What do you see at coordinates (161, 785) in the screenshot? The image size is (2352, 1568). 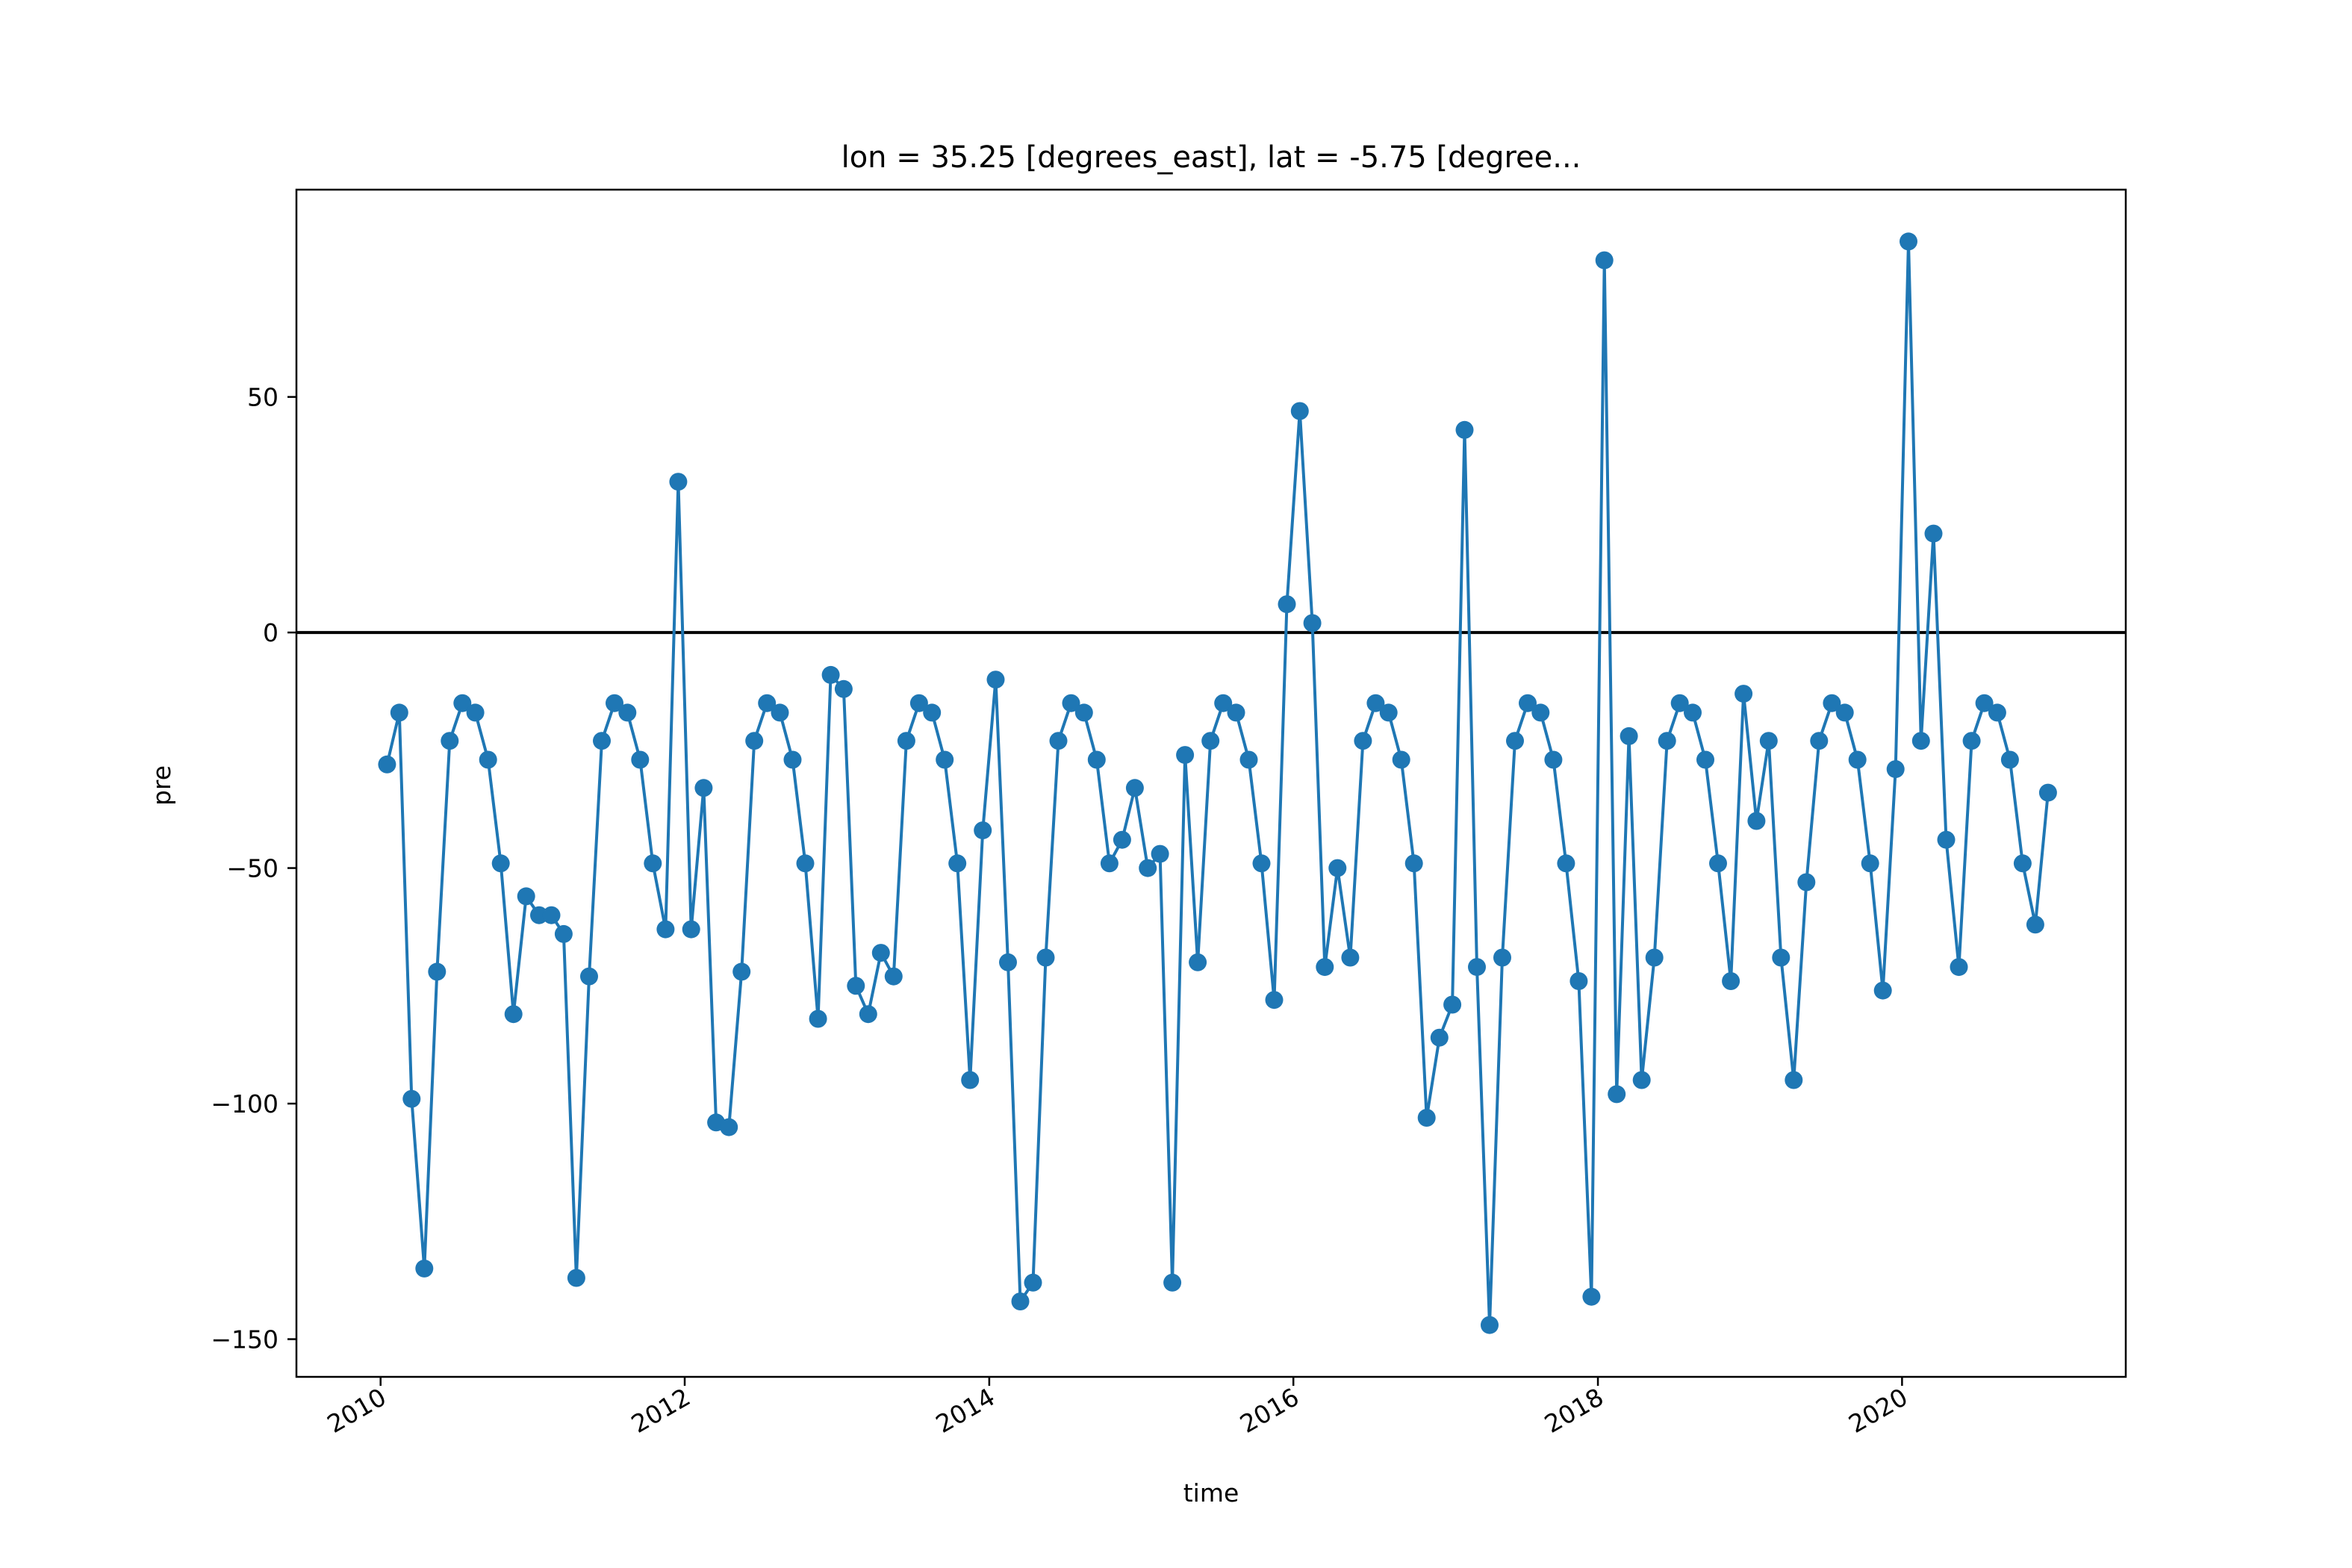 I see `y-axis-label: pre` at bounding box center [161, 785].